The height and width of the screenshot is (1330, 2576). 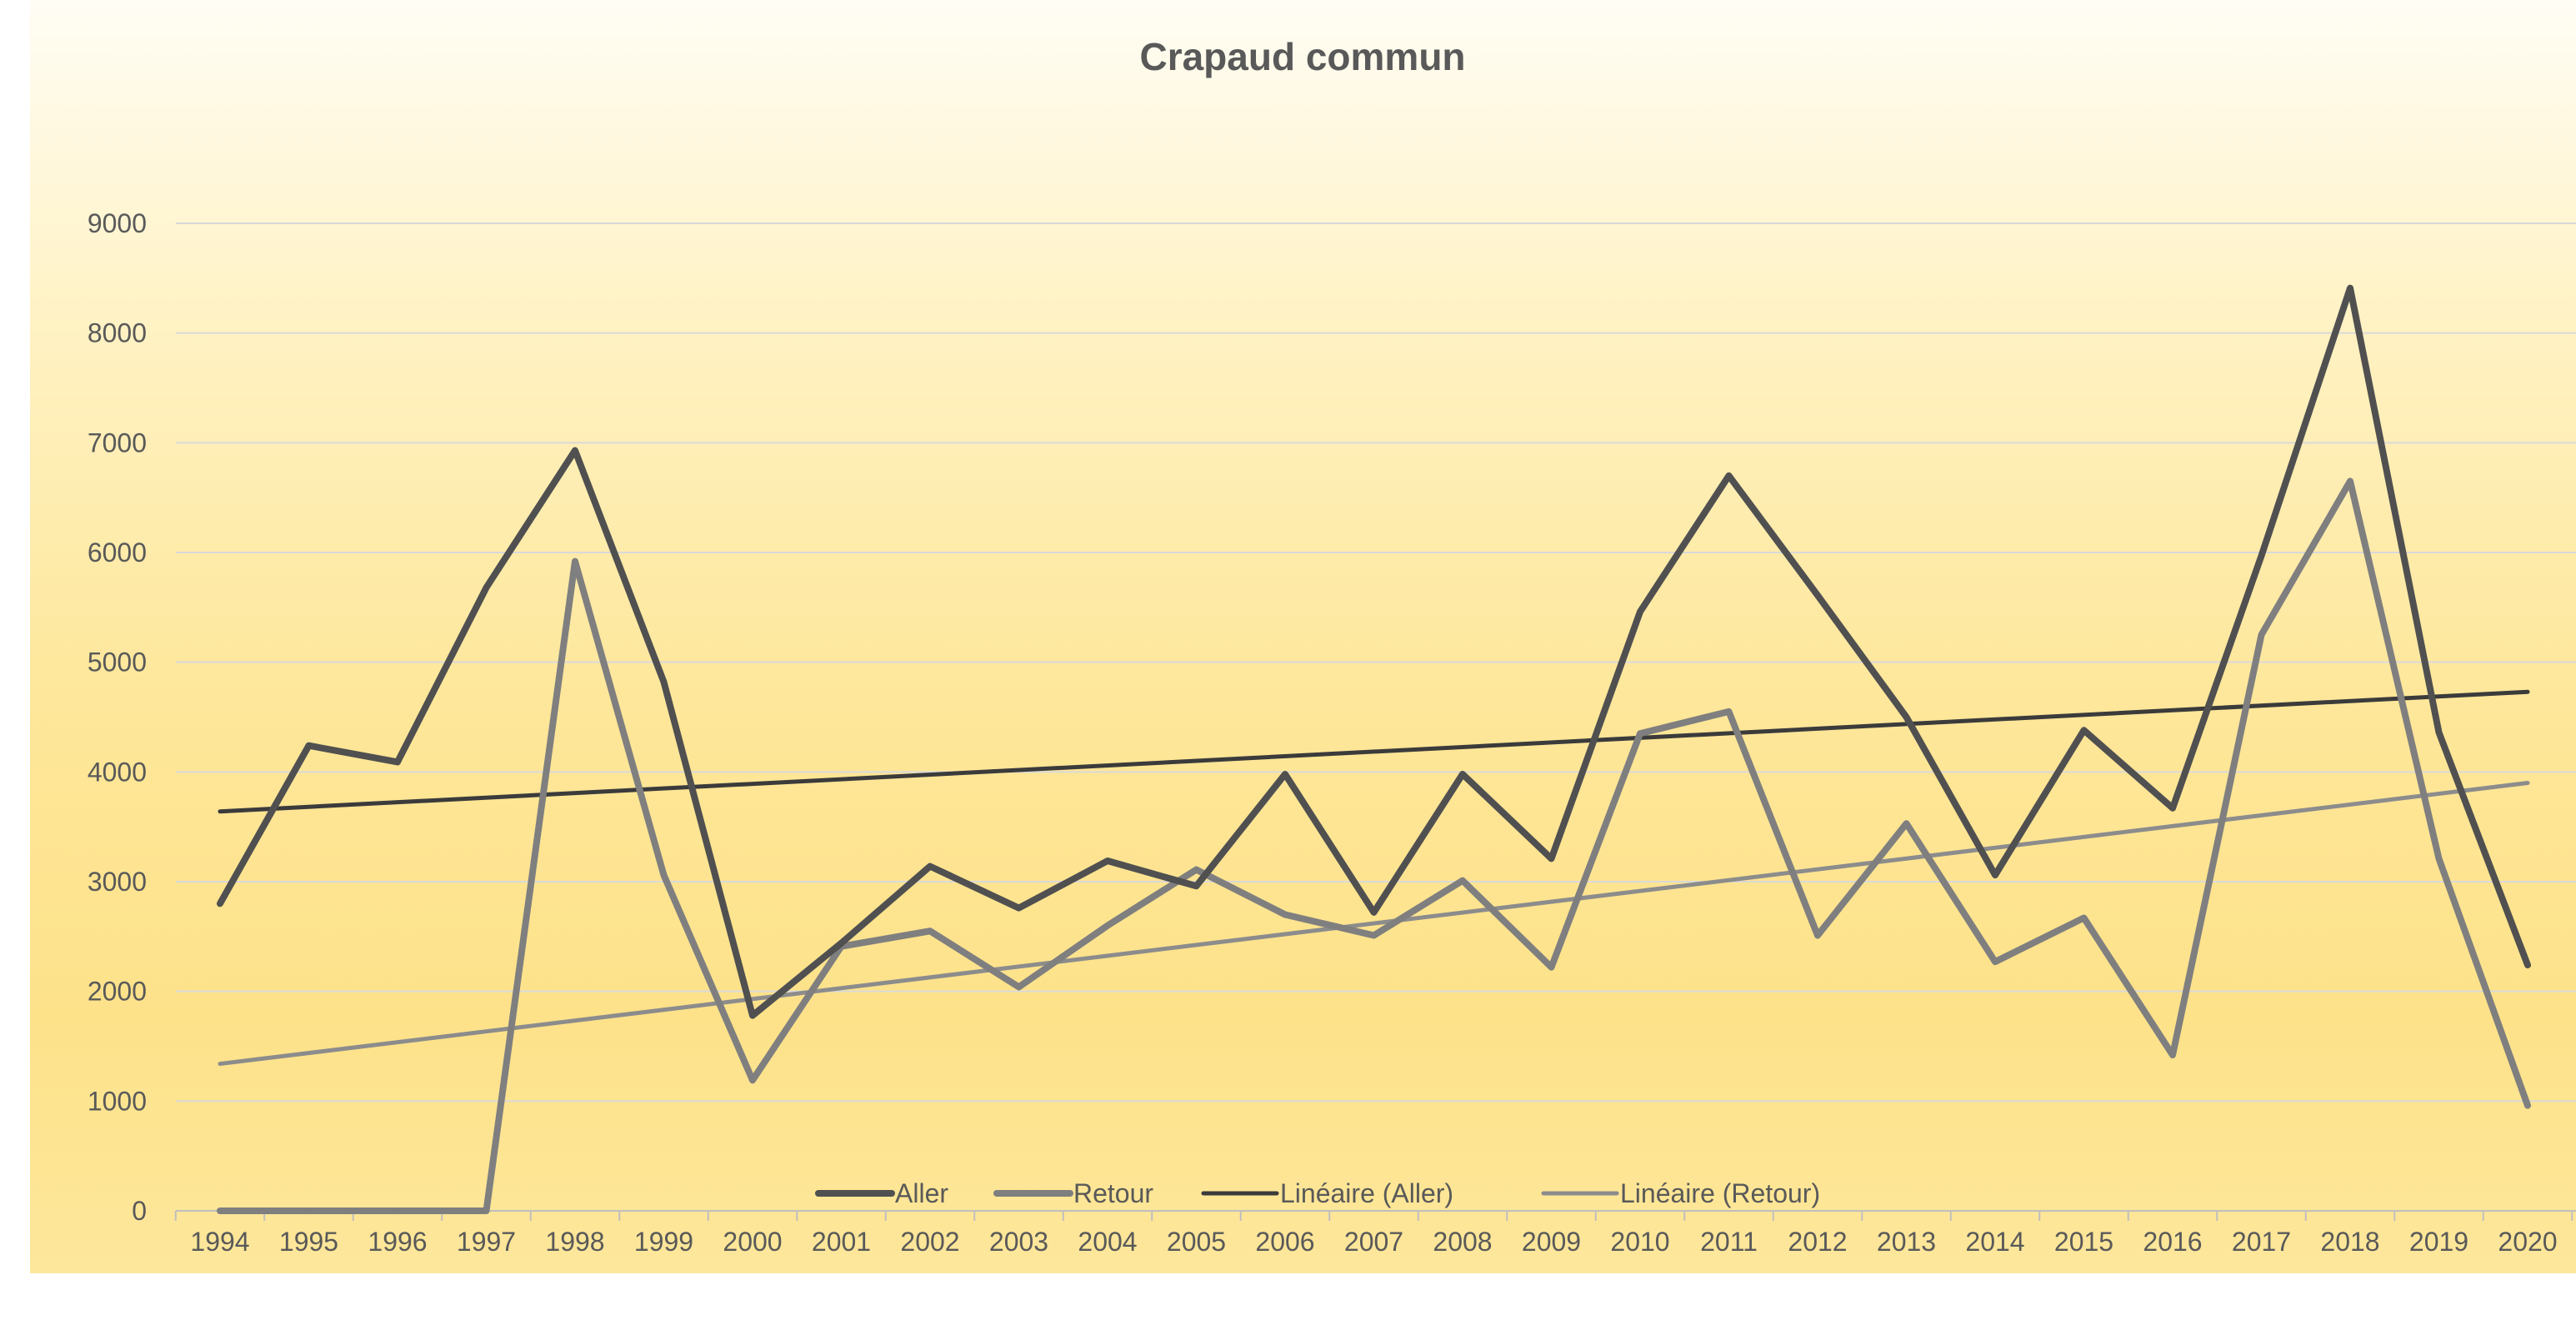 I want to click on y-axis-ticks: 0 1000 2000 3000 4000 5000 6000 7000 8000 9000, so click(x=118, y=717).